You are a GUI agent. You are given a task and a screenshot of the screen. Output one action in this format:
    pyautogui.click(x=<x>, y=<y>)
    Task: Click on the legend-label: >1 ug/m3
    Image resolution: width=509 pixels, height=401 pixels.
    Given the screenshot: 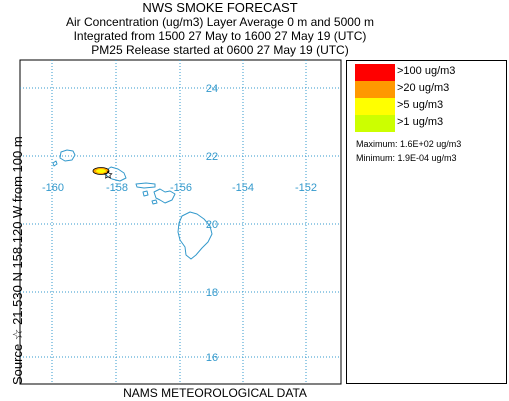 What is the action you would take?
    pyautogui.click(x=420, y=122)
    